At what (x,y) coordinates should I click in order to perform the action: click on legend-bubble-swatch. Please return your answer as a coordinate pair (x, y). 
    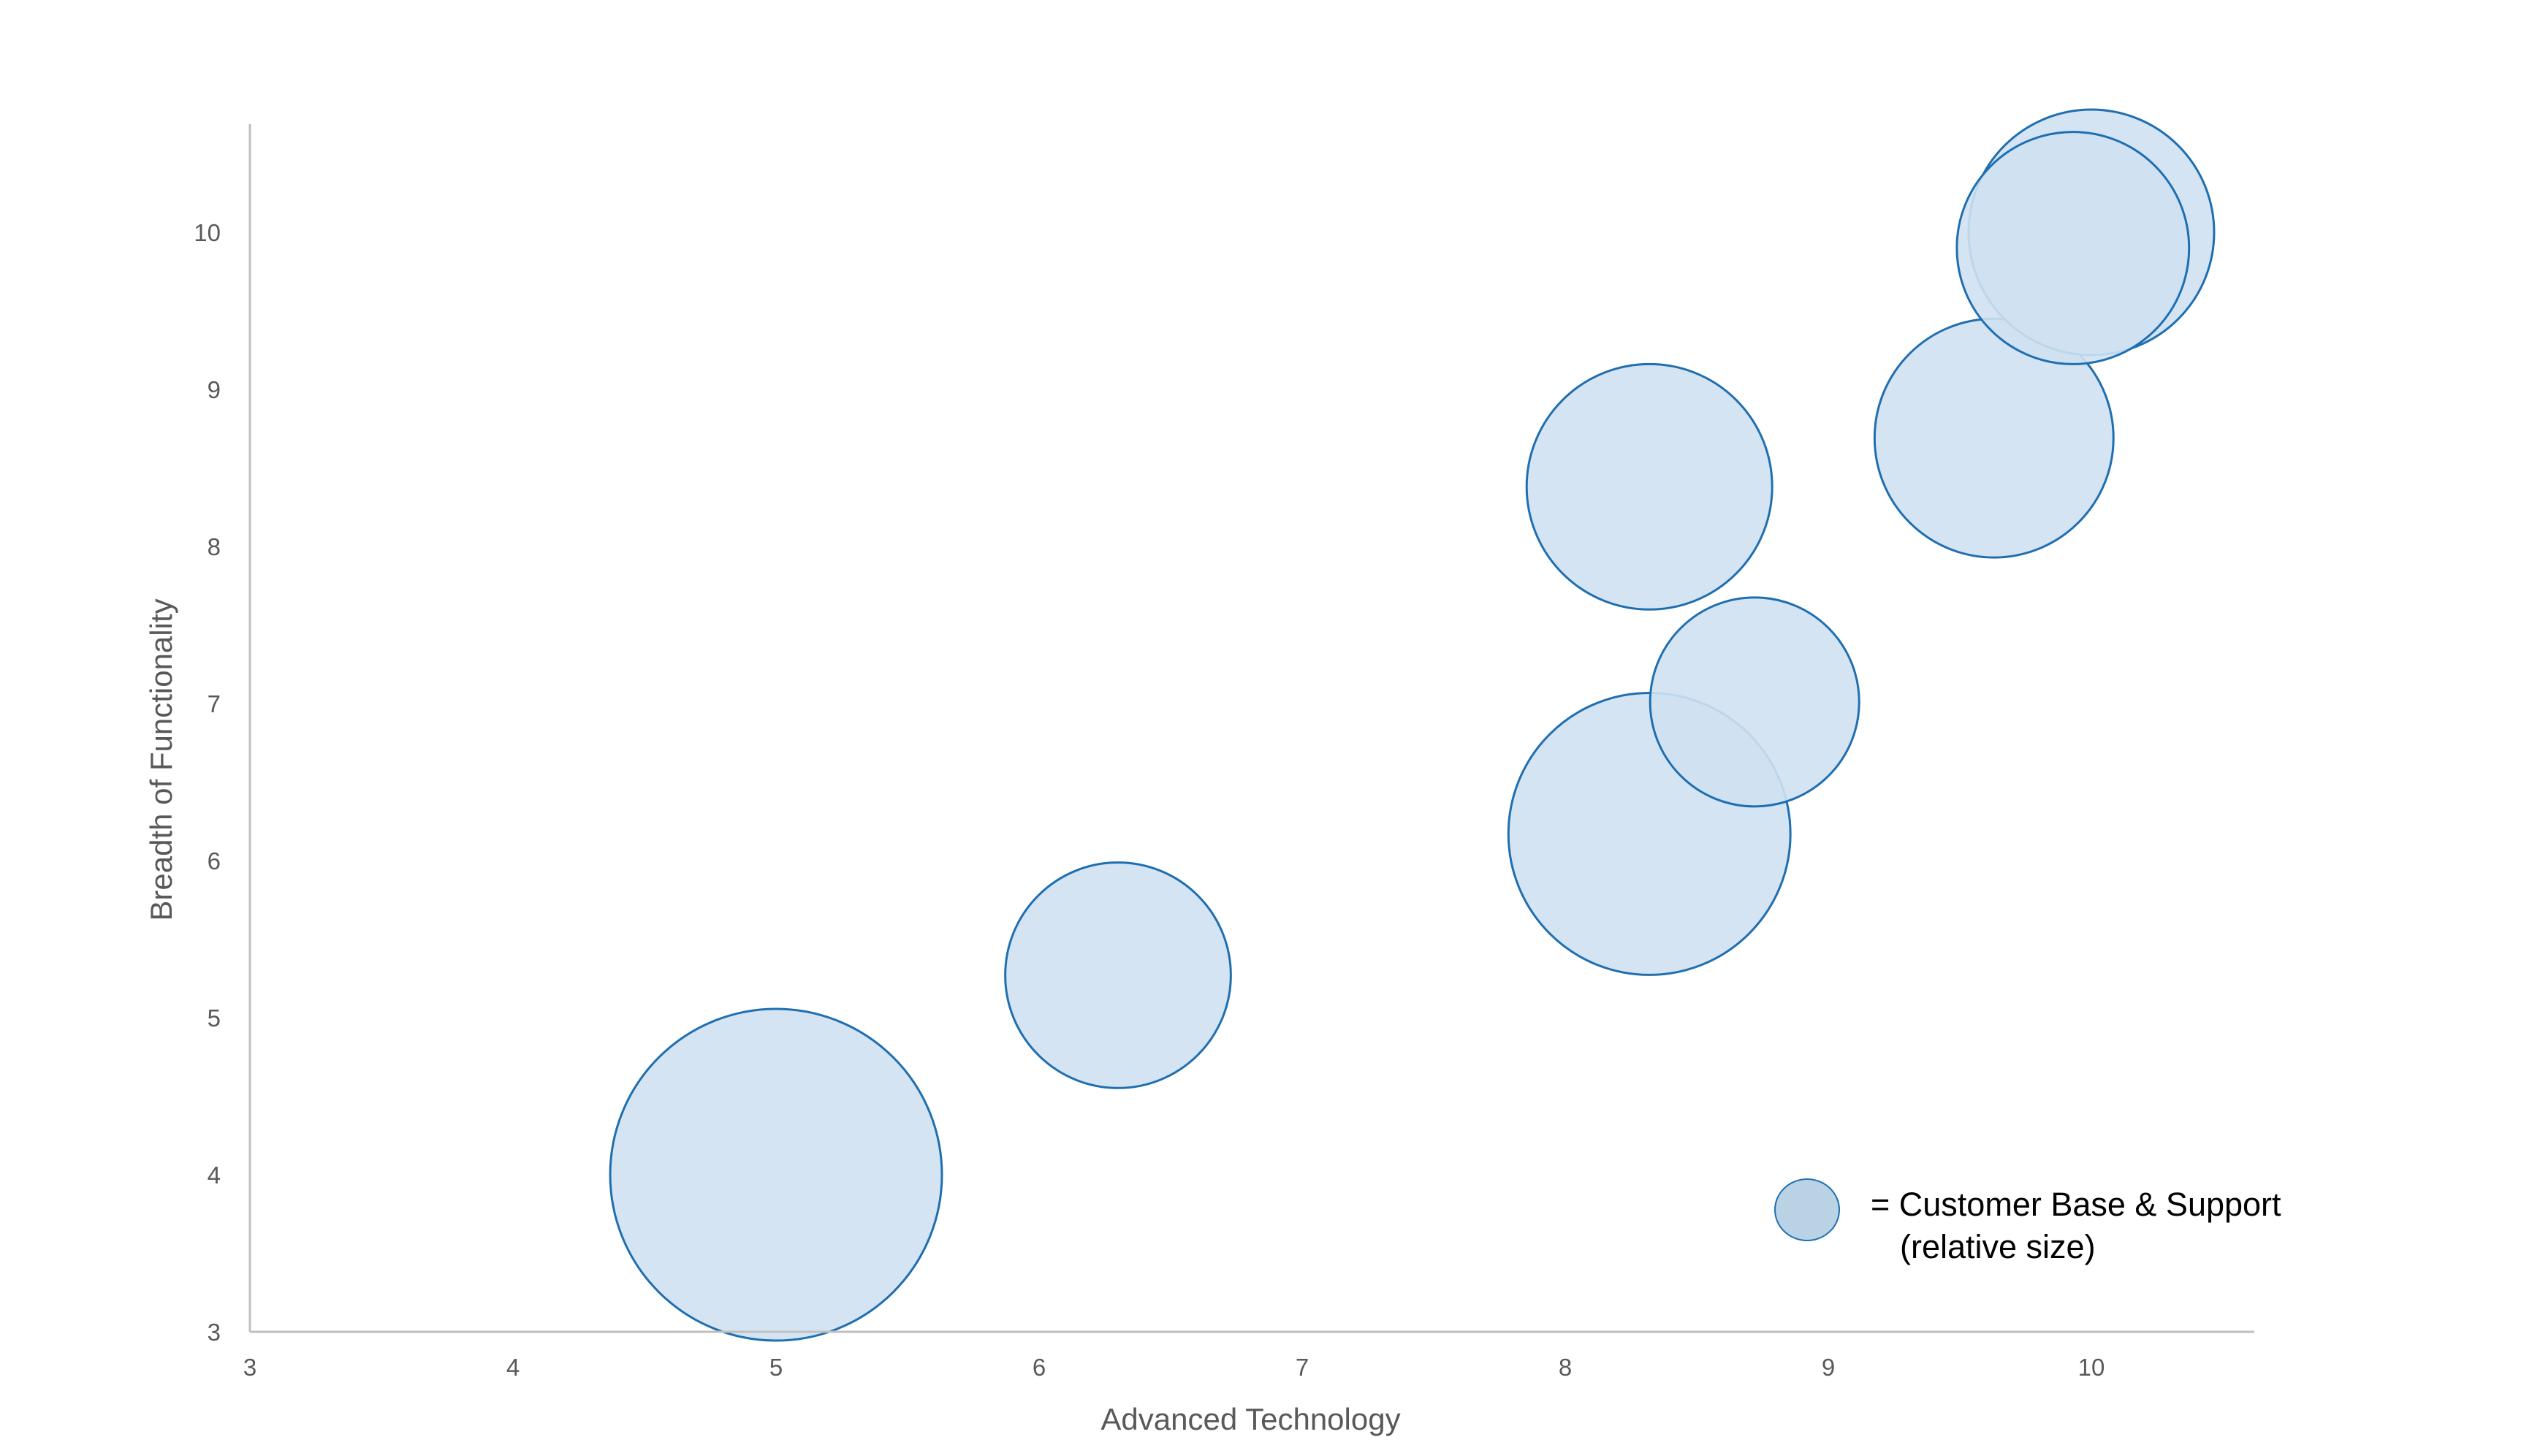
    Looking at the image, I should click on (1807, 1209).